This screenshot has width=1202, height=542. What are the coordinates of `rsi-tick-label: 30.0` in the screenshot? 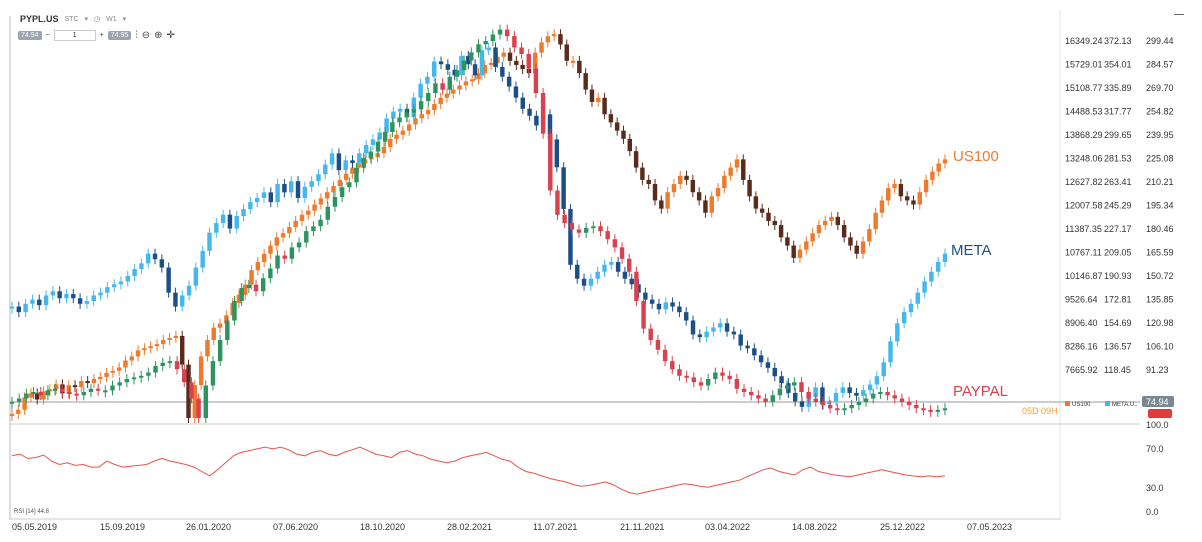 It's located at (1155, 488).